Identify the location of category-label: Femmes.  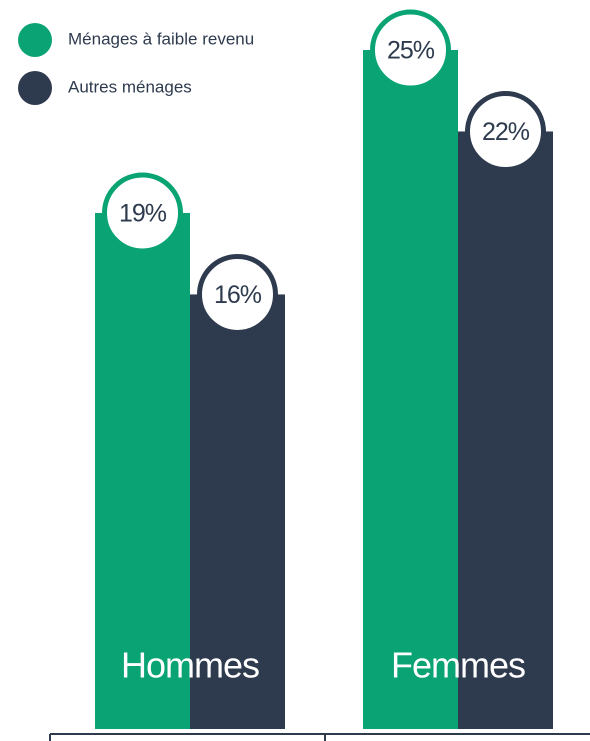
(458, 665).